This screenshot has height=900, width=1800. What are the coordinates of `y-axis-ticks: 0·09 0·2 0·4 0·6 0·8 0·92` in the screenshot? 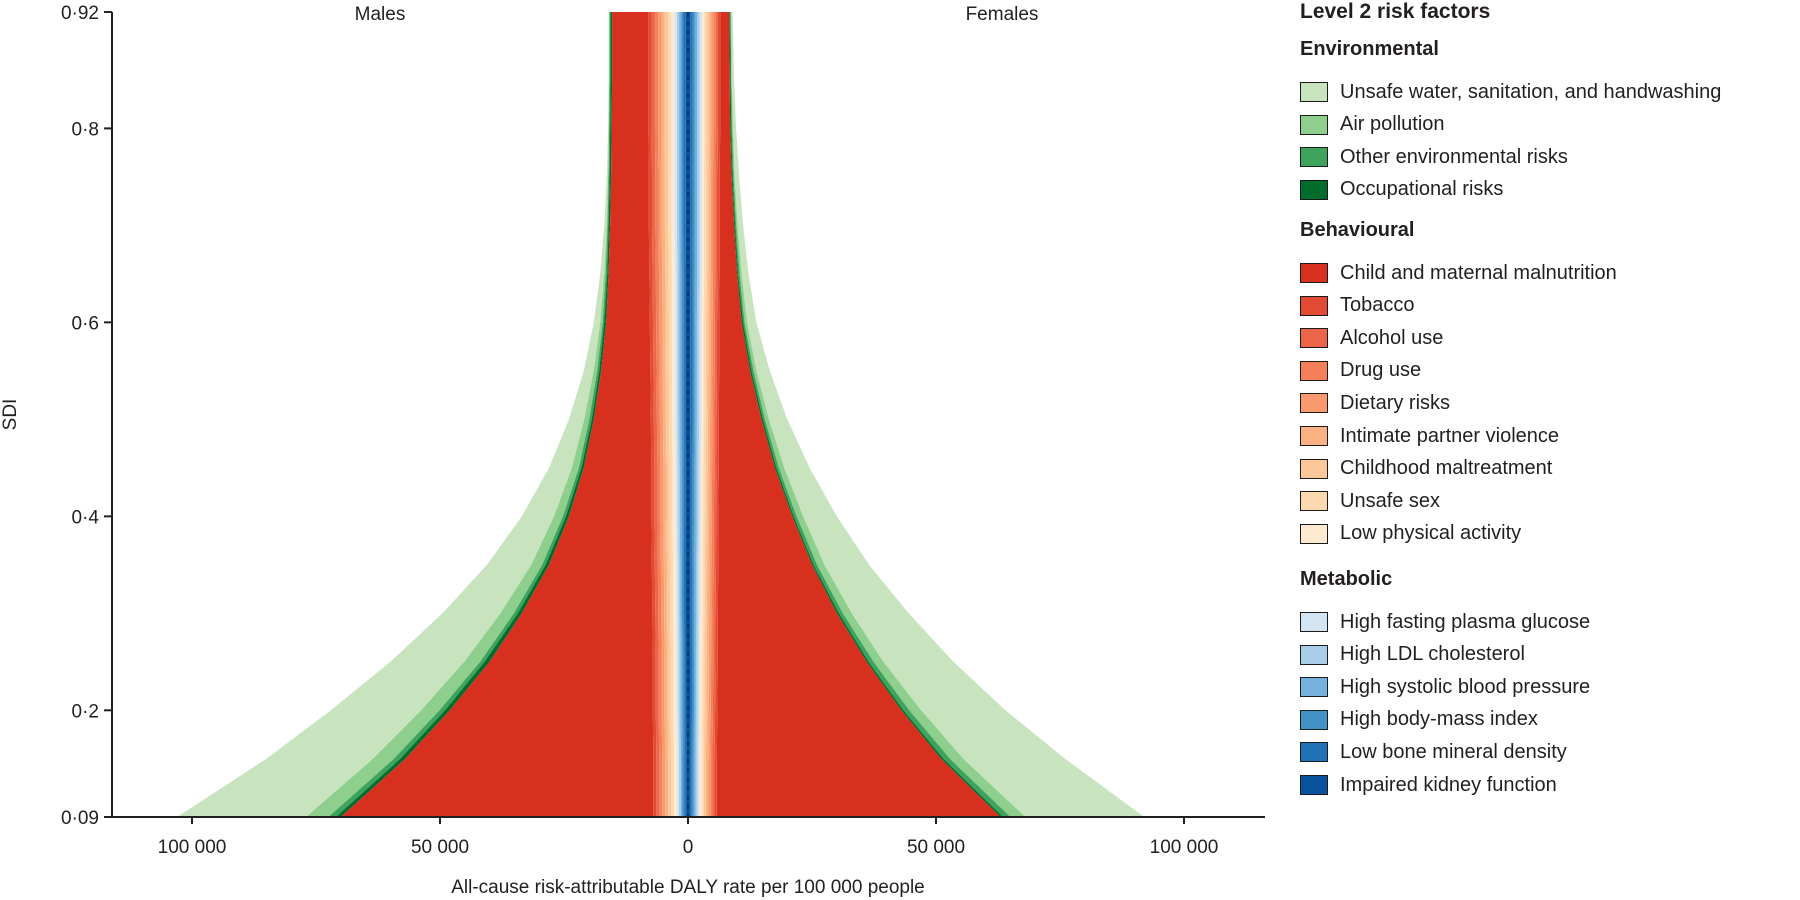 It's located at (86, 416).